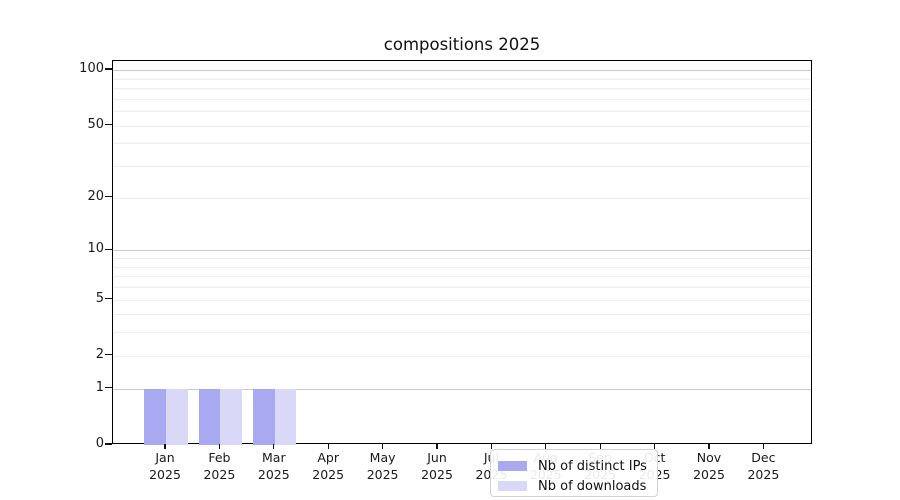 This screenshot has height=500, width=900. I want to click on x-tick-label: Apr 2025, so click(328, 466).